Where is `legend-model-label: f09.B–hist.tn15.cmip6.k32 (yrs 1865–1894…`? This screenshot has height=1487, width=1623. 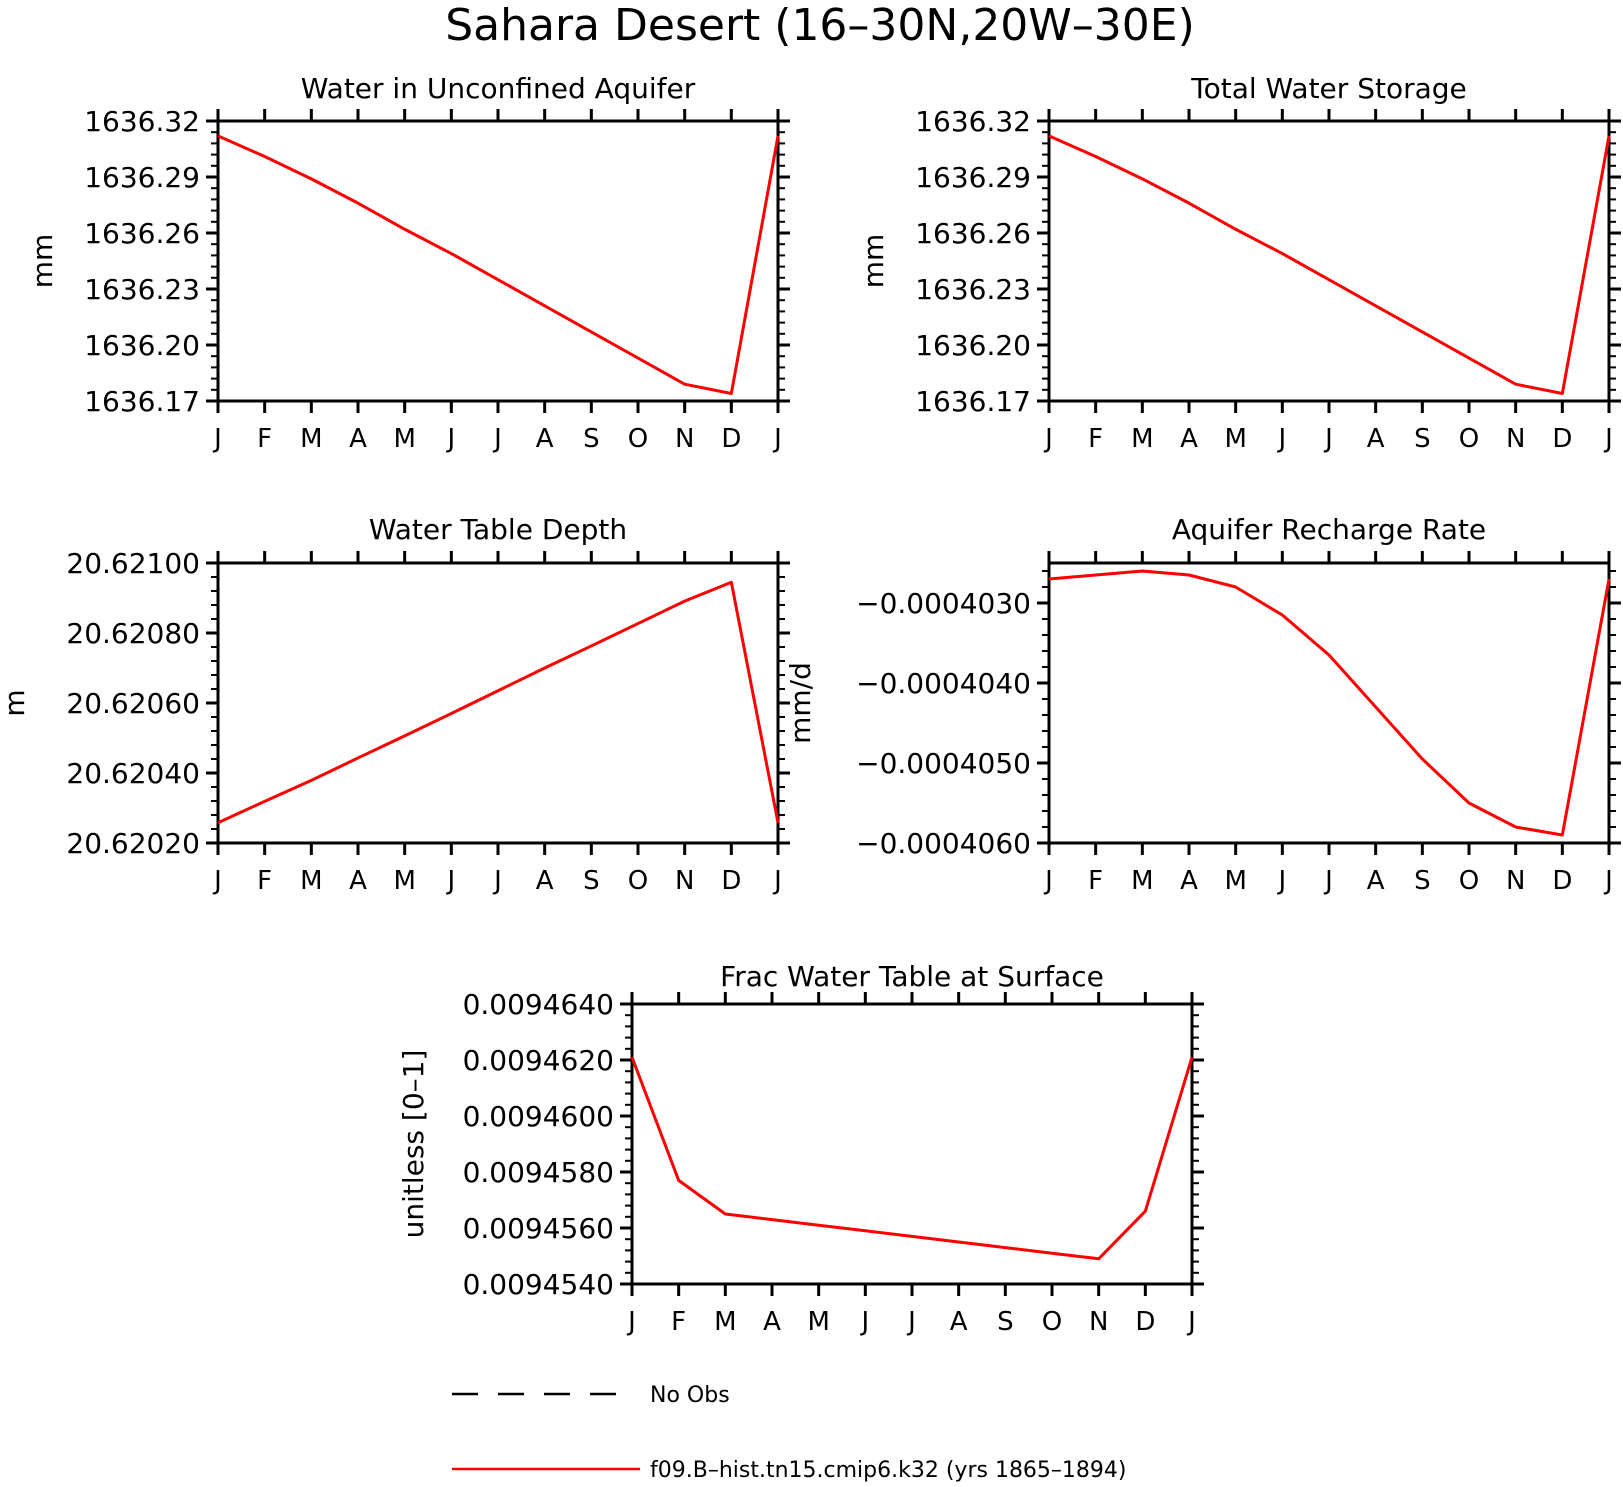
legend-model-label: f09.B–hist.tn15.cmip6.k32 (yrs 1865–1894… is located at coordinates (888, 1470).